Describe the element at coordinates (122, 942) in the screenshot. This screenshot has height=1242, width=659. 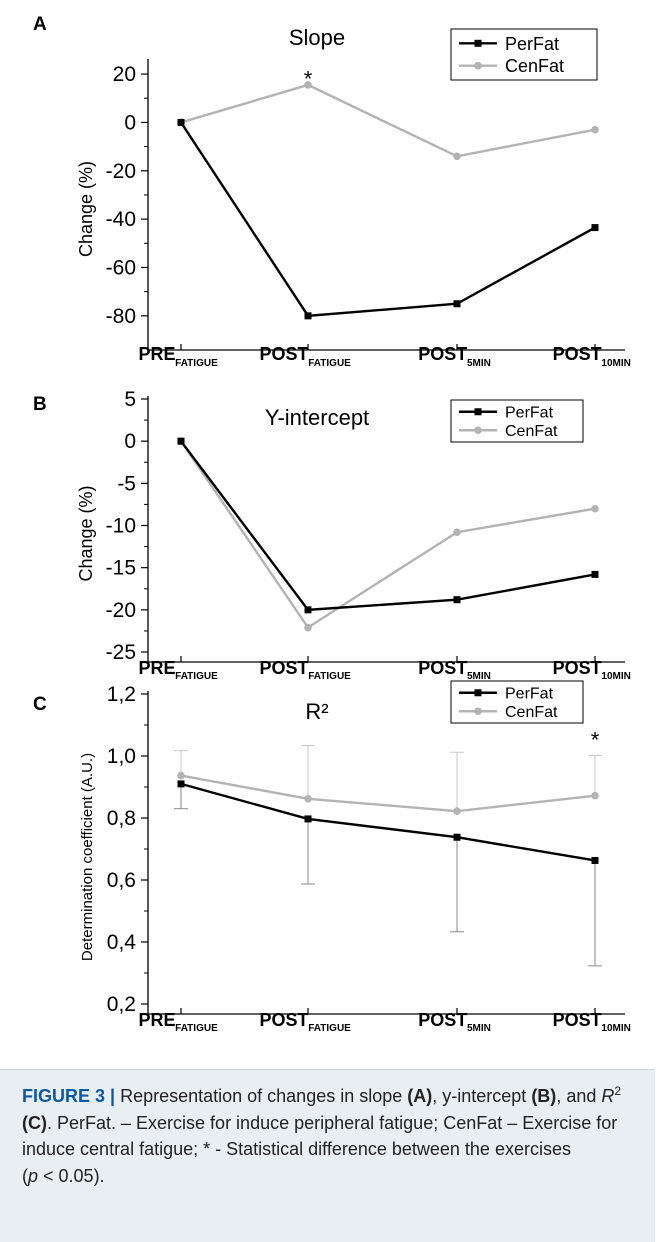
I see `y-tick-label: 0,4` at that location.